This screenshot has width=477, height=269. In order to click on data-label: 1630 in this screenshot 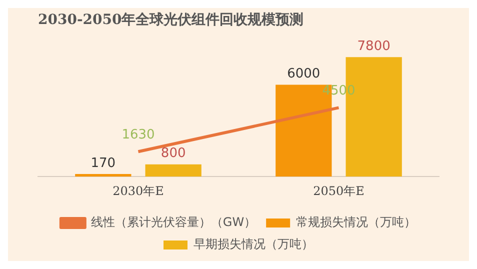, I will do `click(138, 135)`.